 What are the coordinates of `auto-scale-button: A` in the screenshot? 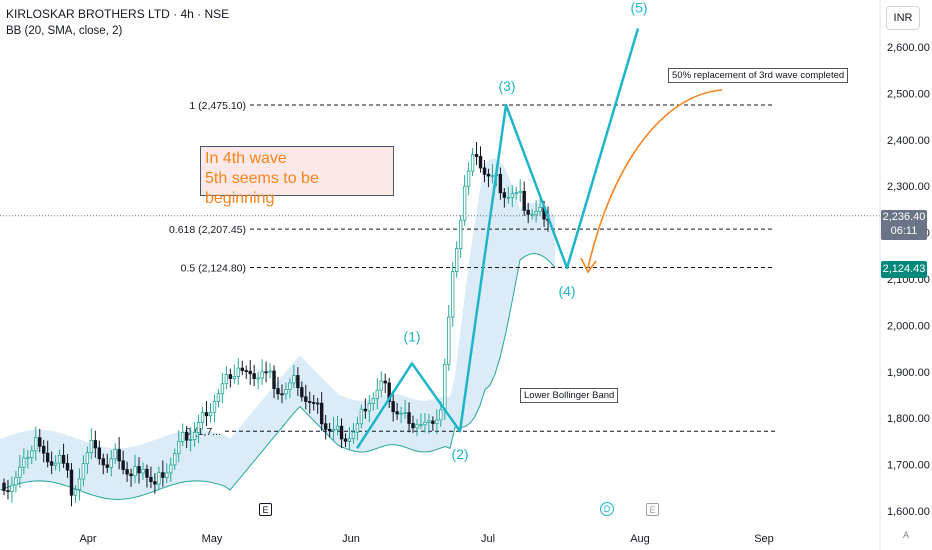 It's located at (906, 535).